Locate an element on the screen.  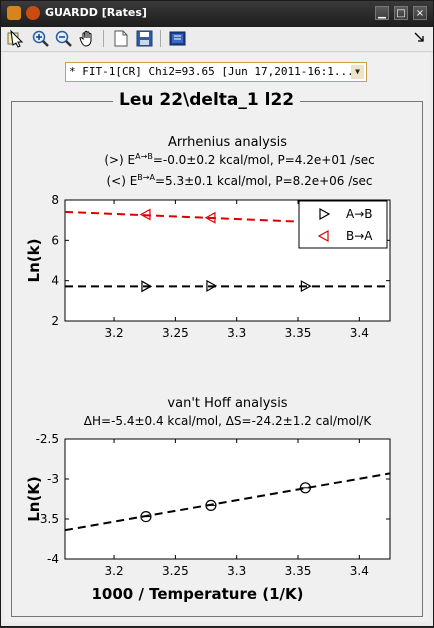
pan-icon is located at coordinates (87, 38).